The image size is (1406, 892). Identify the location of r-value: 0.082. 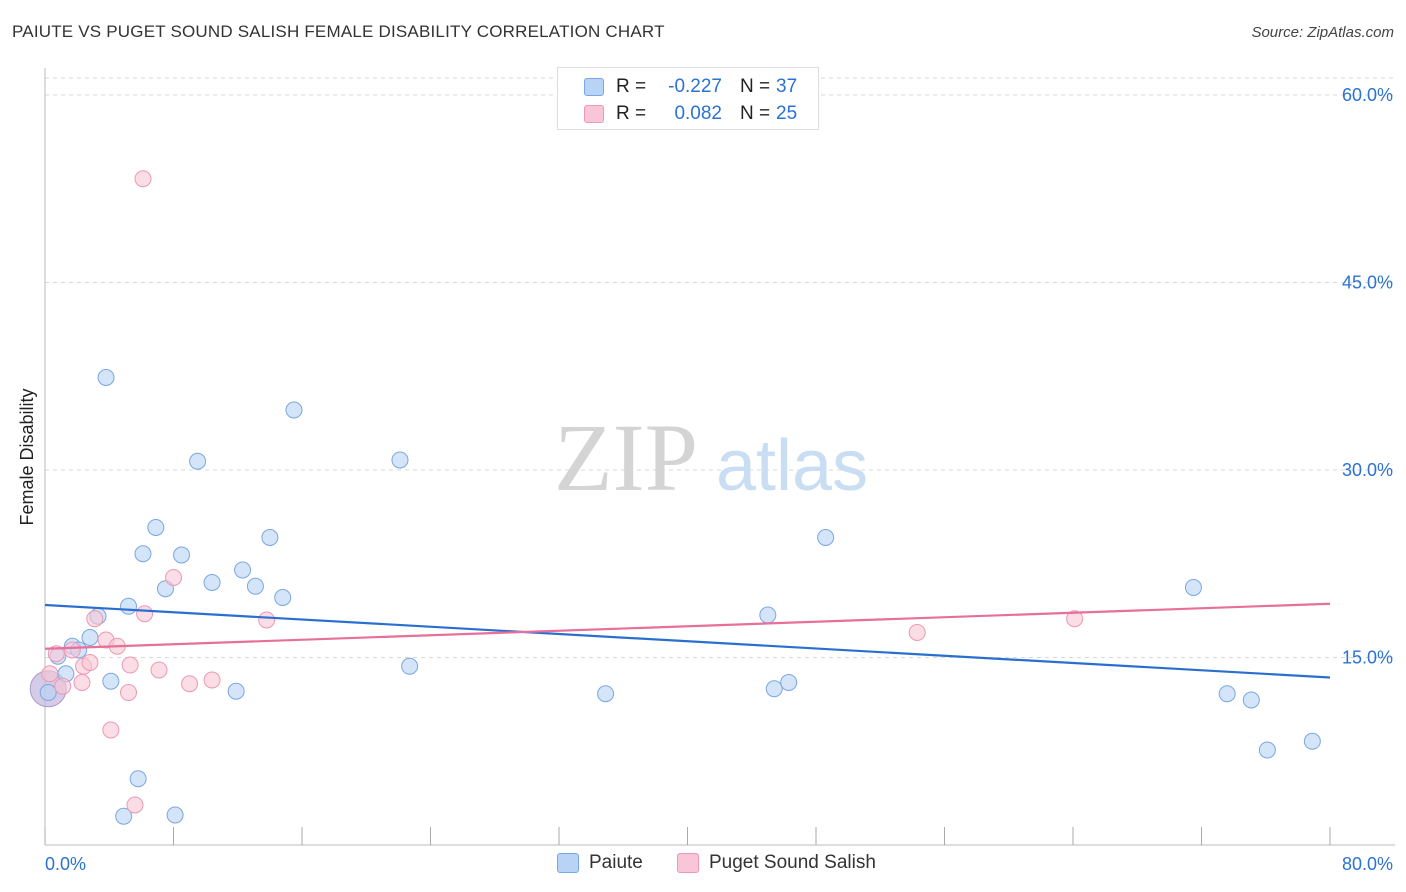
(698, 113).